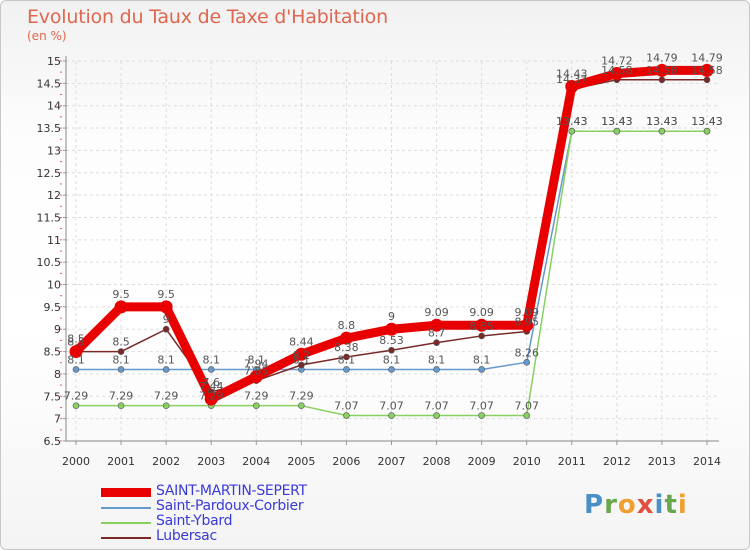  I want to click on x-tick-label: 2006, so click(346, 461).